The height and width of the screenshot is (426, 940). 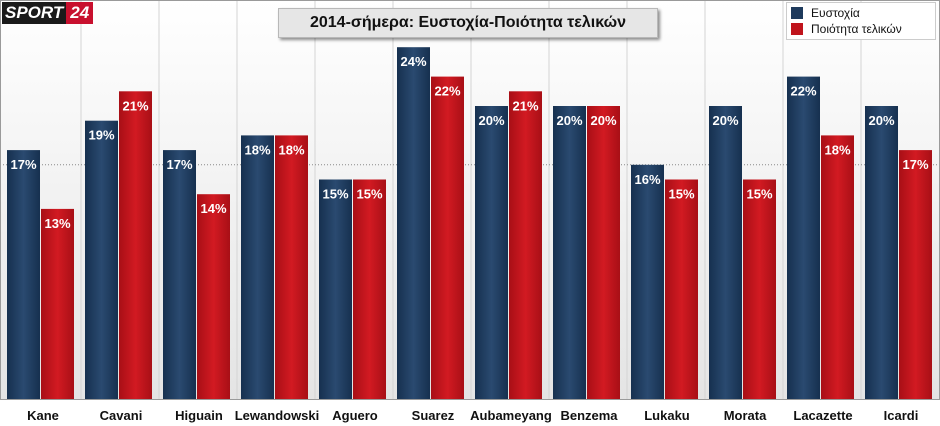 I want to click on x-tick-label: Aguero, so click(x=355, y=415).